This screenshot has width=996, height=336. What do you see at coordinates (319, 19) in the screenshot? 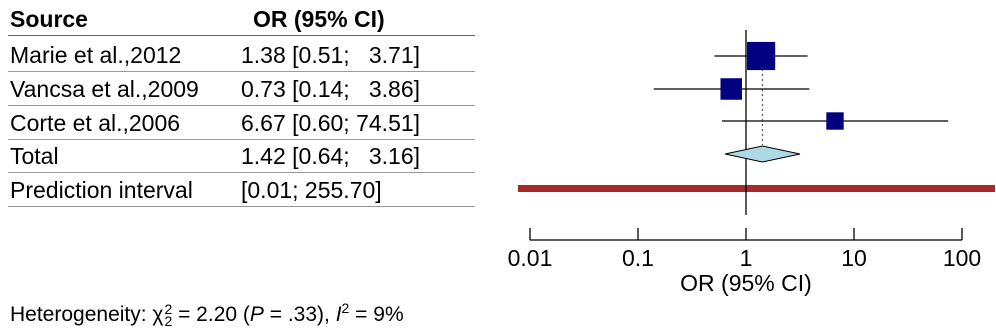
I see `header-or-ci: OR (95% CI)` at bounding box center [319, 19].